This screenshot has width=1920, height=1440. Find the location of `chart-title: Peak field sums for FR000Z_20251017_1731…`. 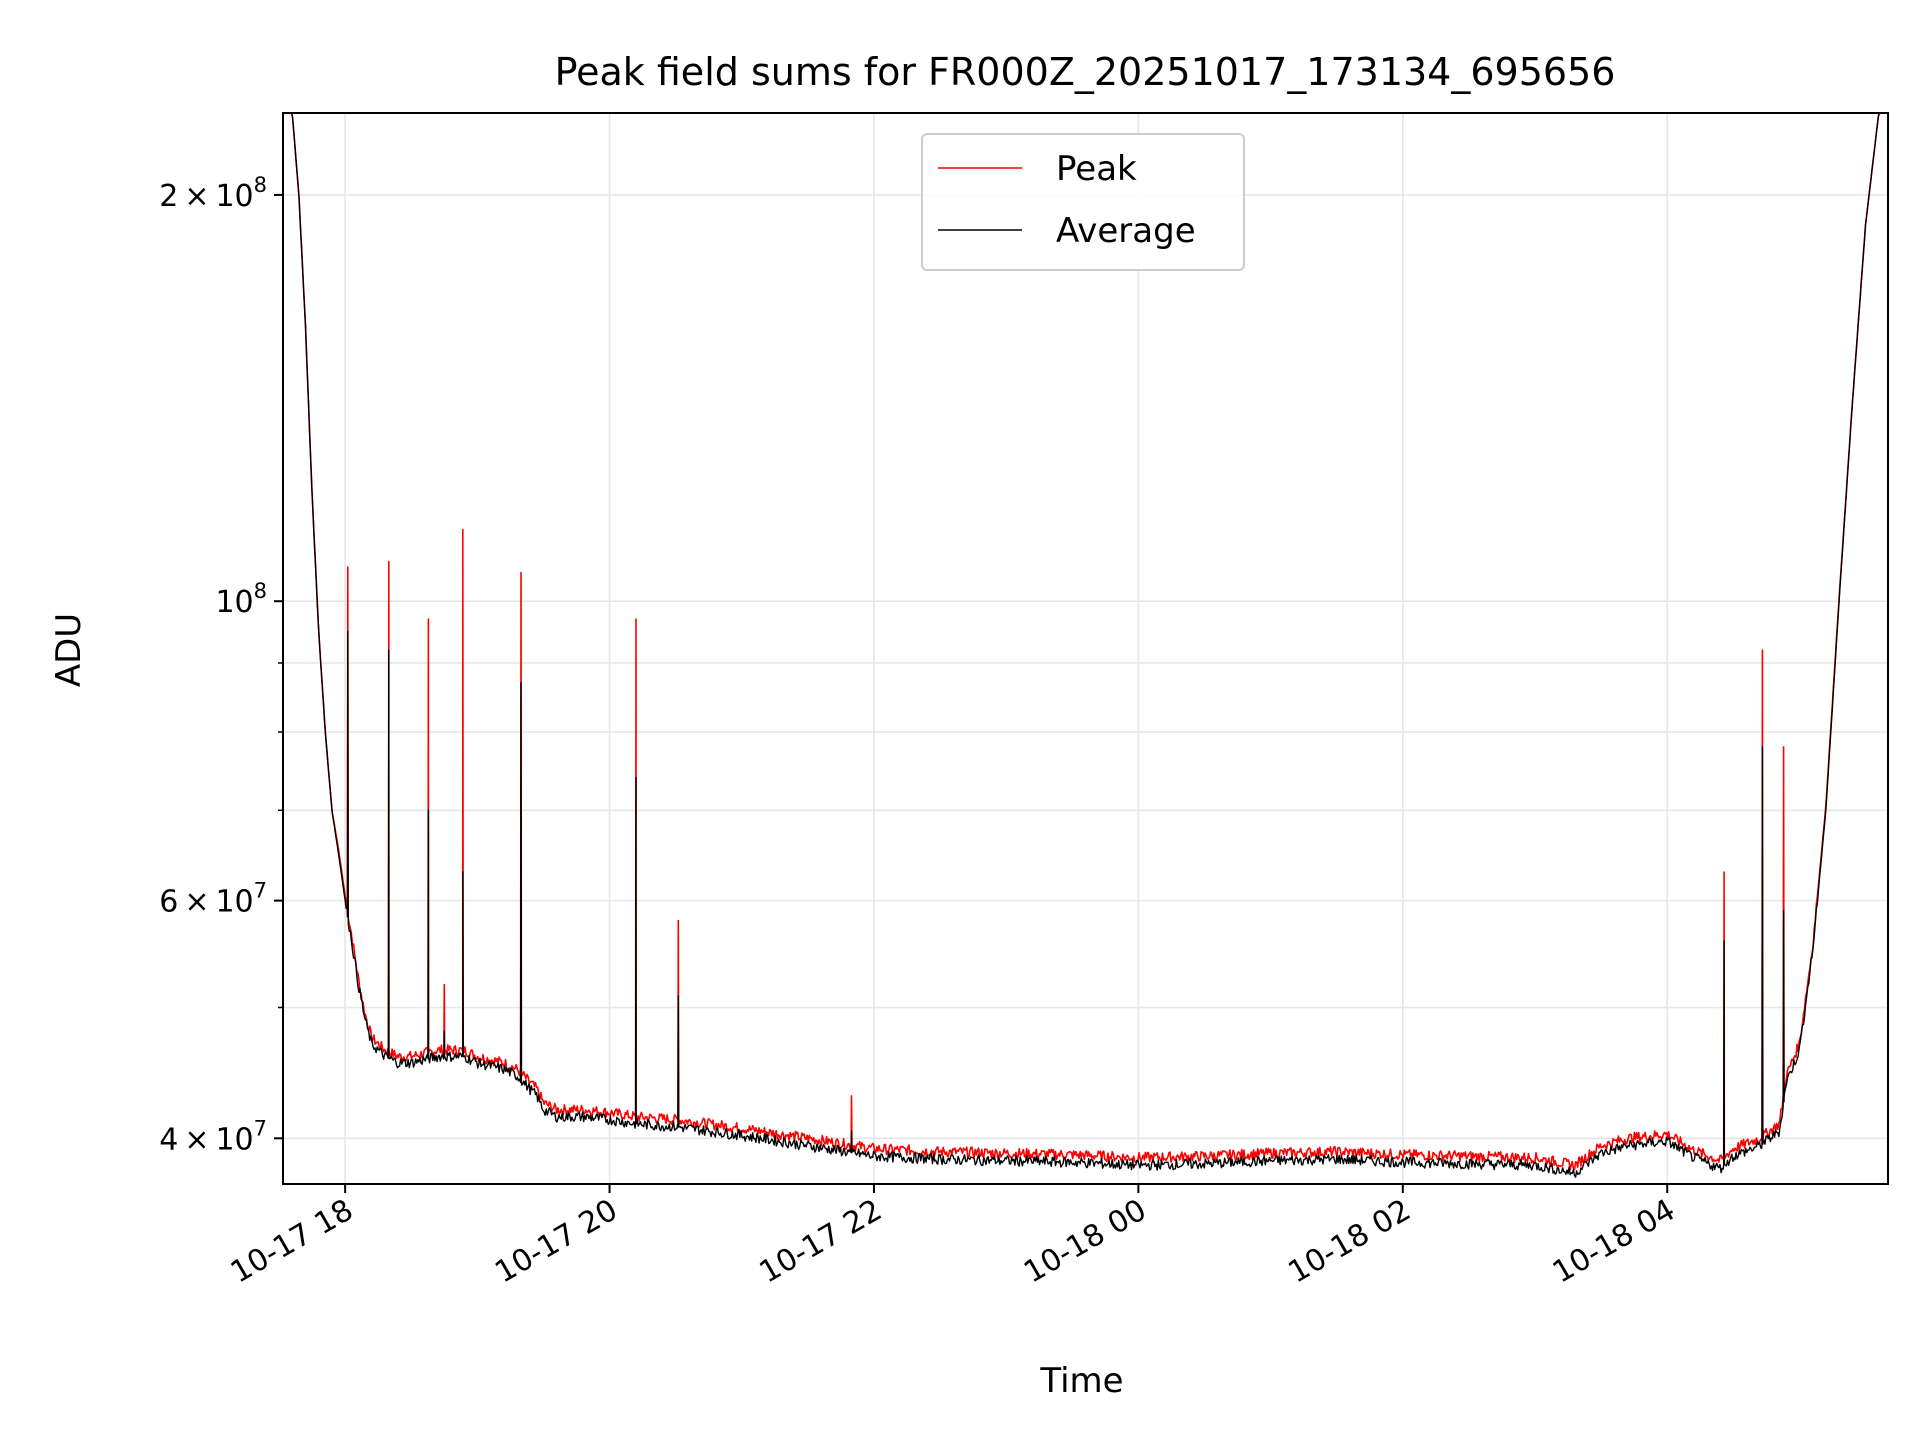

chart-title: Peak field sums for FR000Z_20251017_1731… is located at coordinates (1085, 72).